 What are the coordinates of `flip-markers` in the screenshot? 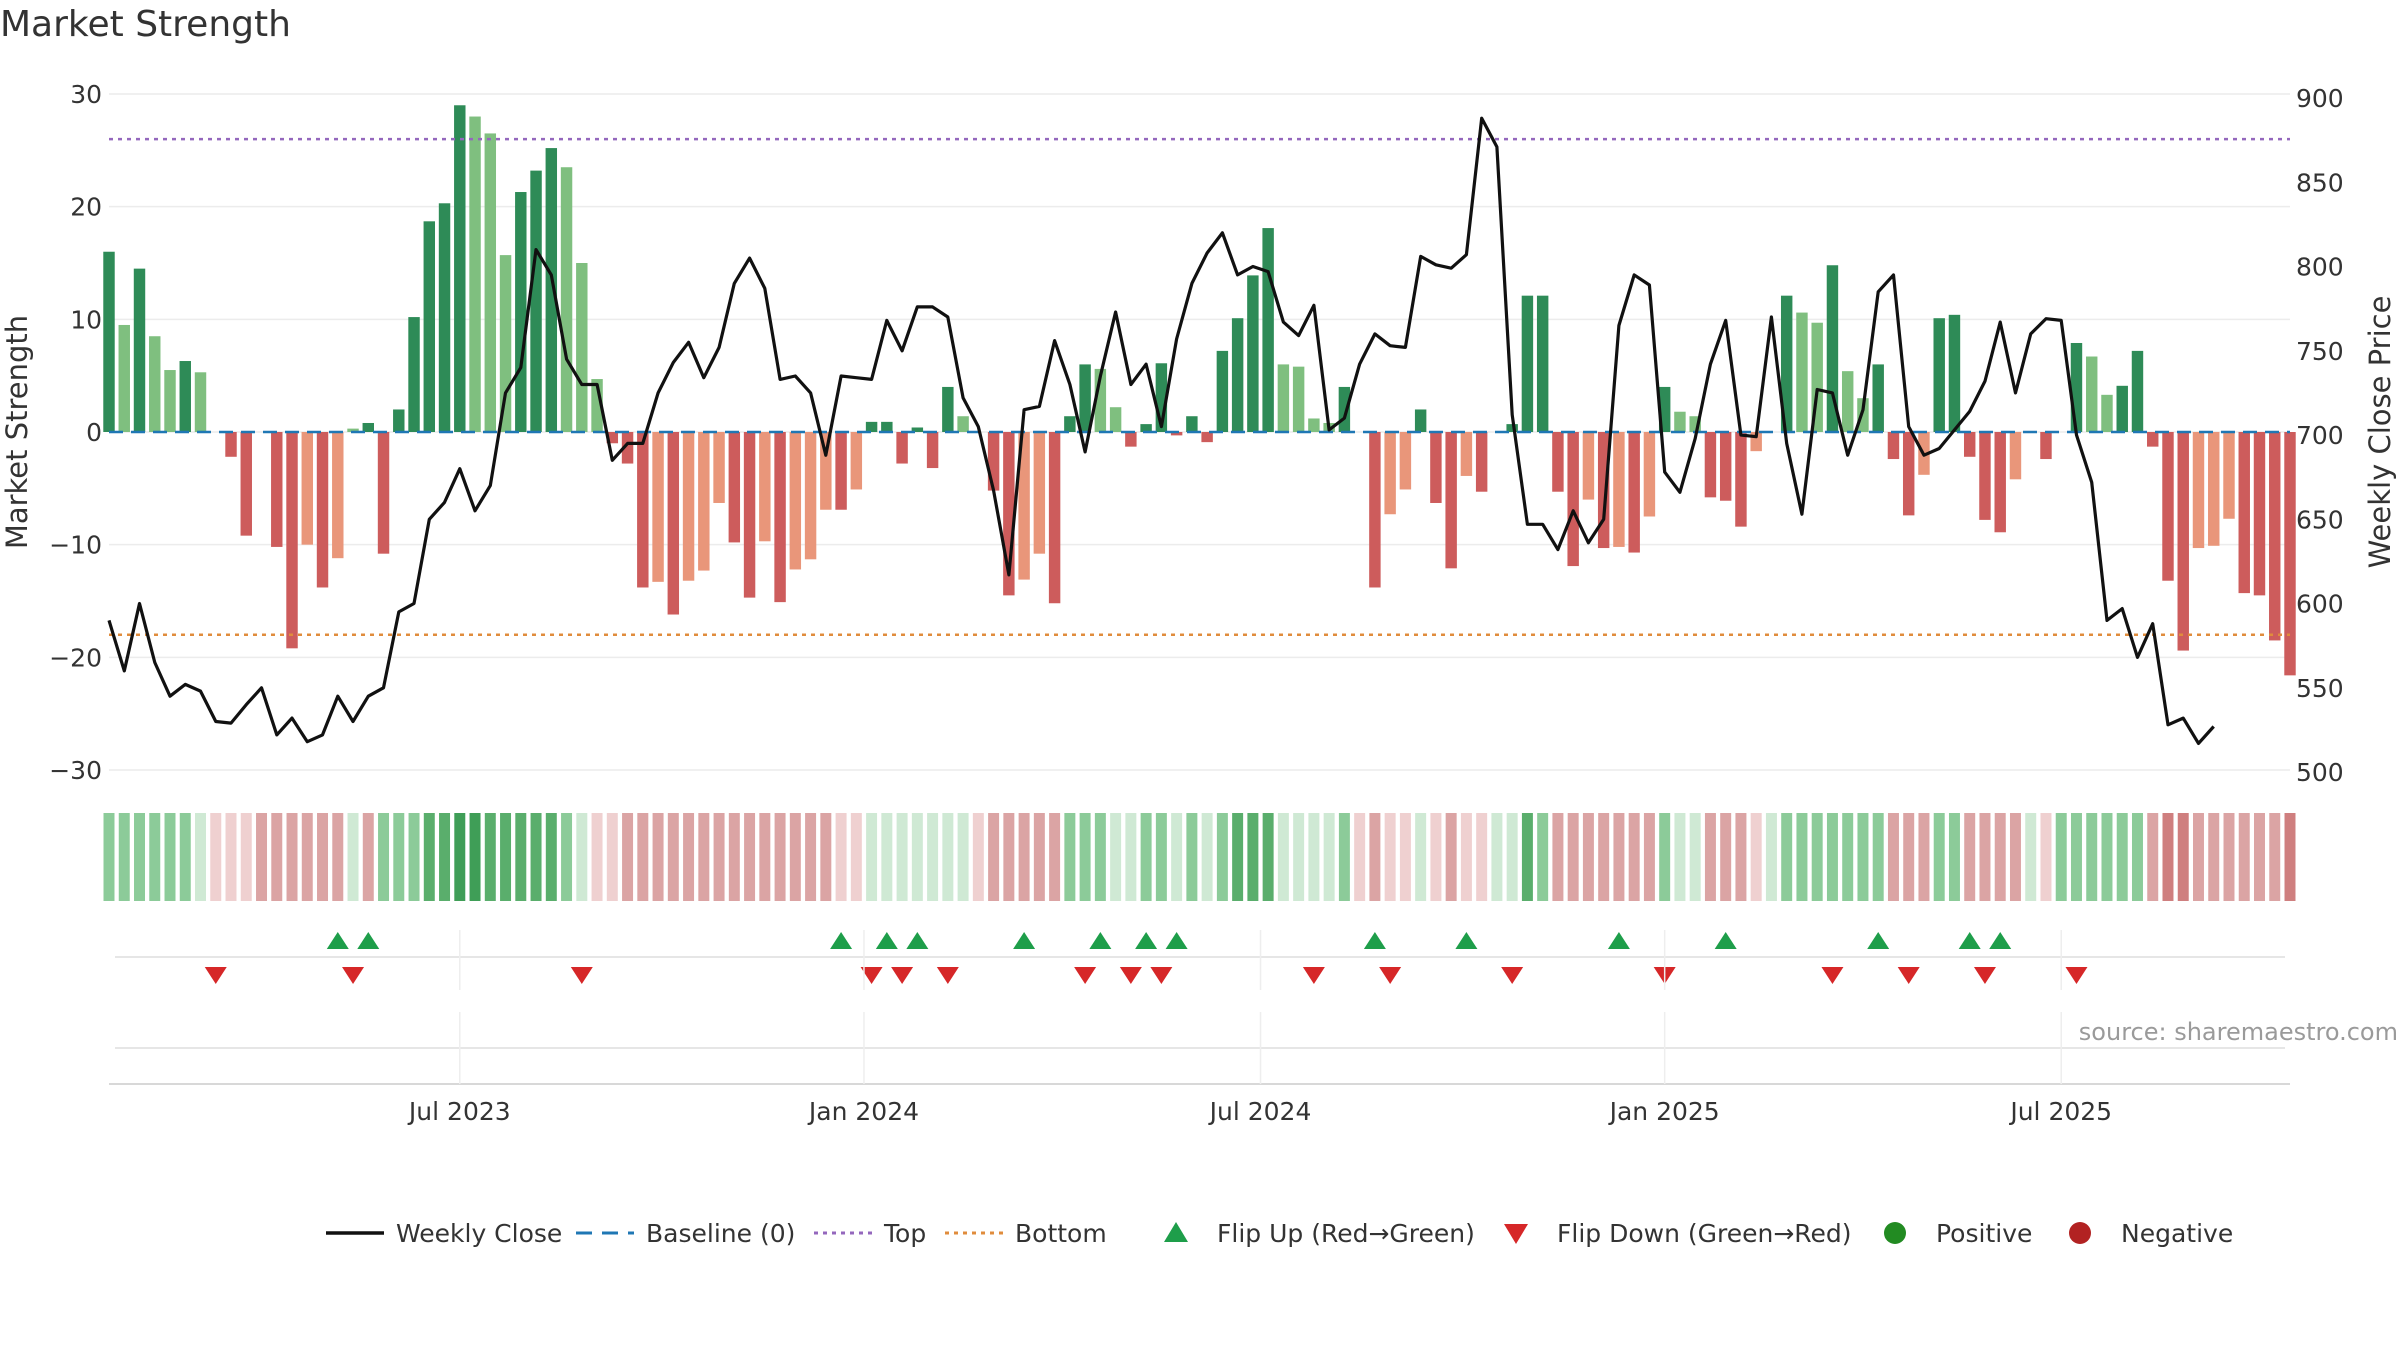 It's located at (1200, 990).